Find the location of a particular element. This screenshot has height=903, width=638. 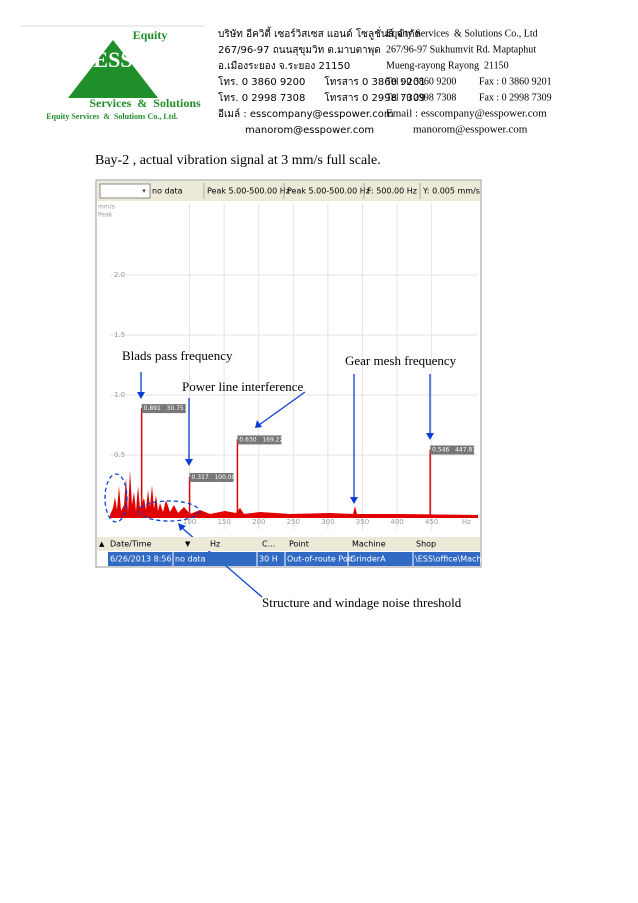

toolbar is located at coordinates (288, 191).